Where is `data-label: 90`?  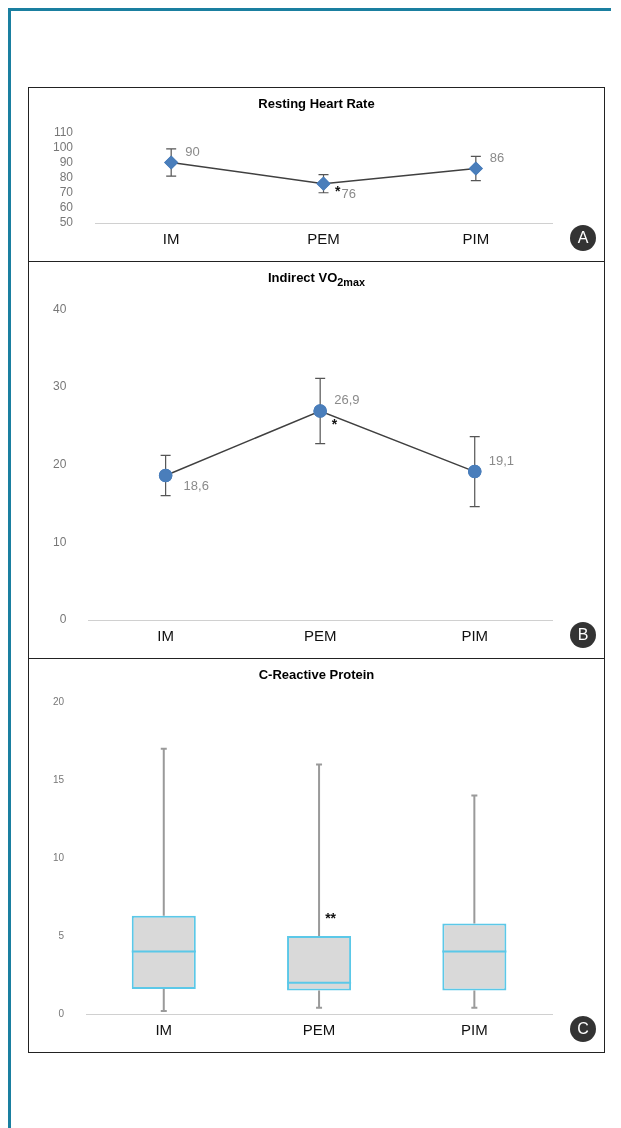 data-label: 90 is located at coordinates (192, 151).